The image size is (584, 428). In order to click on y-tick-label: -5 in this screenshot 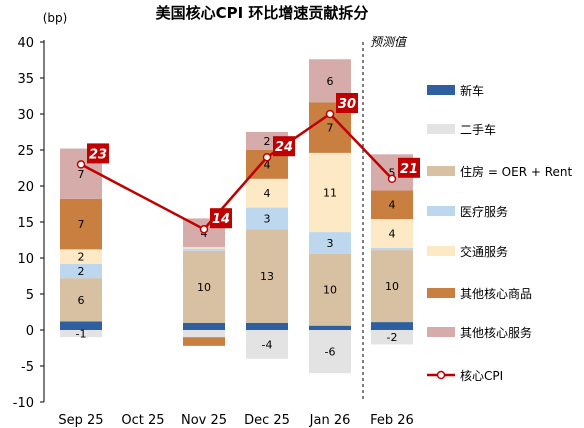, I will do `click(27, 367)`.